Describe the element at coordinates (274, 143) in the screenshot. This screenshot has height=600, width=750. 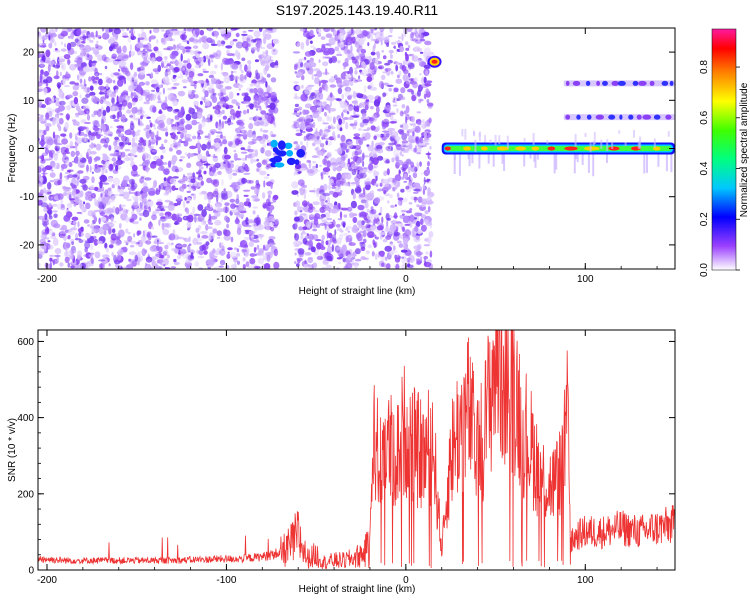
I see `spectrogram-blob` at that location.